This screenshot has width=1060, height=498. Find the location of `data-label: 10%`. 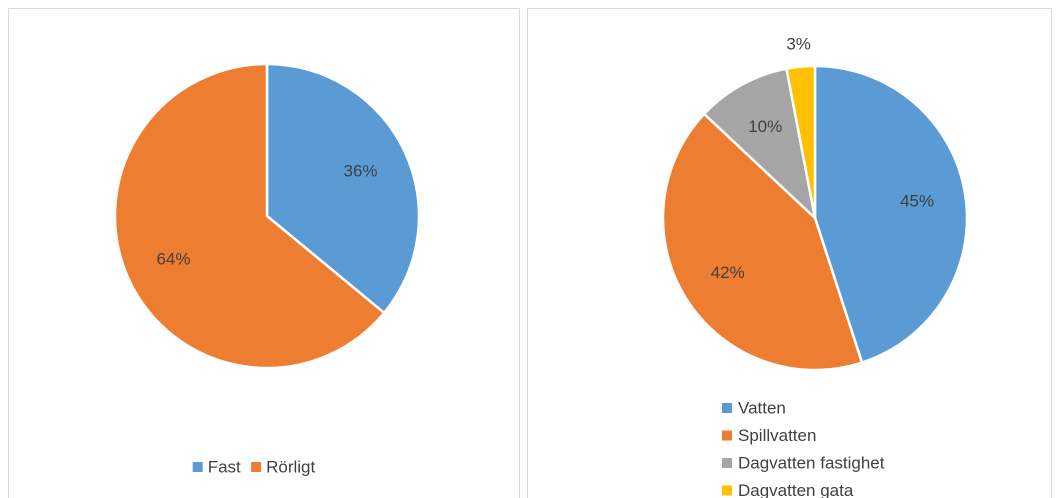

data-label: 10% is located at coordinates (765, 126).